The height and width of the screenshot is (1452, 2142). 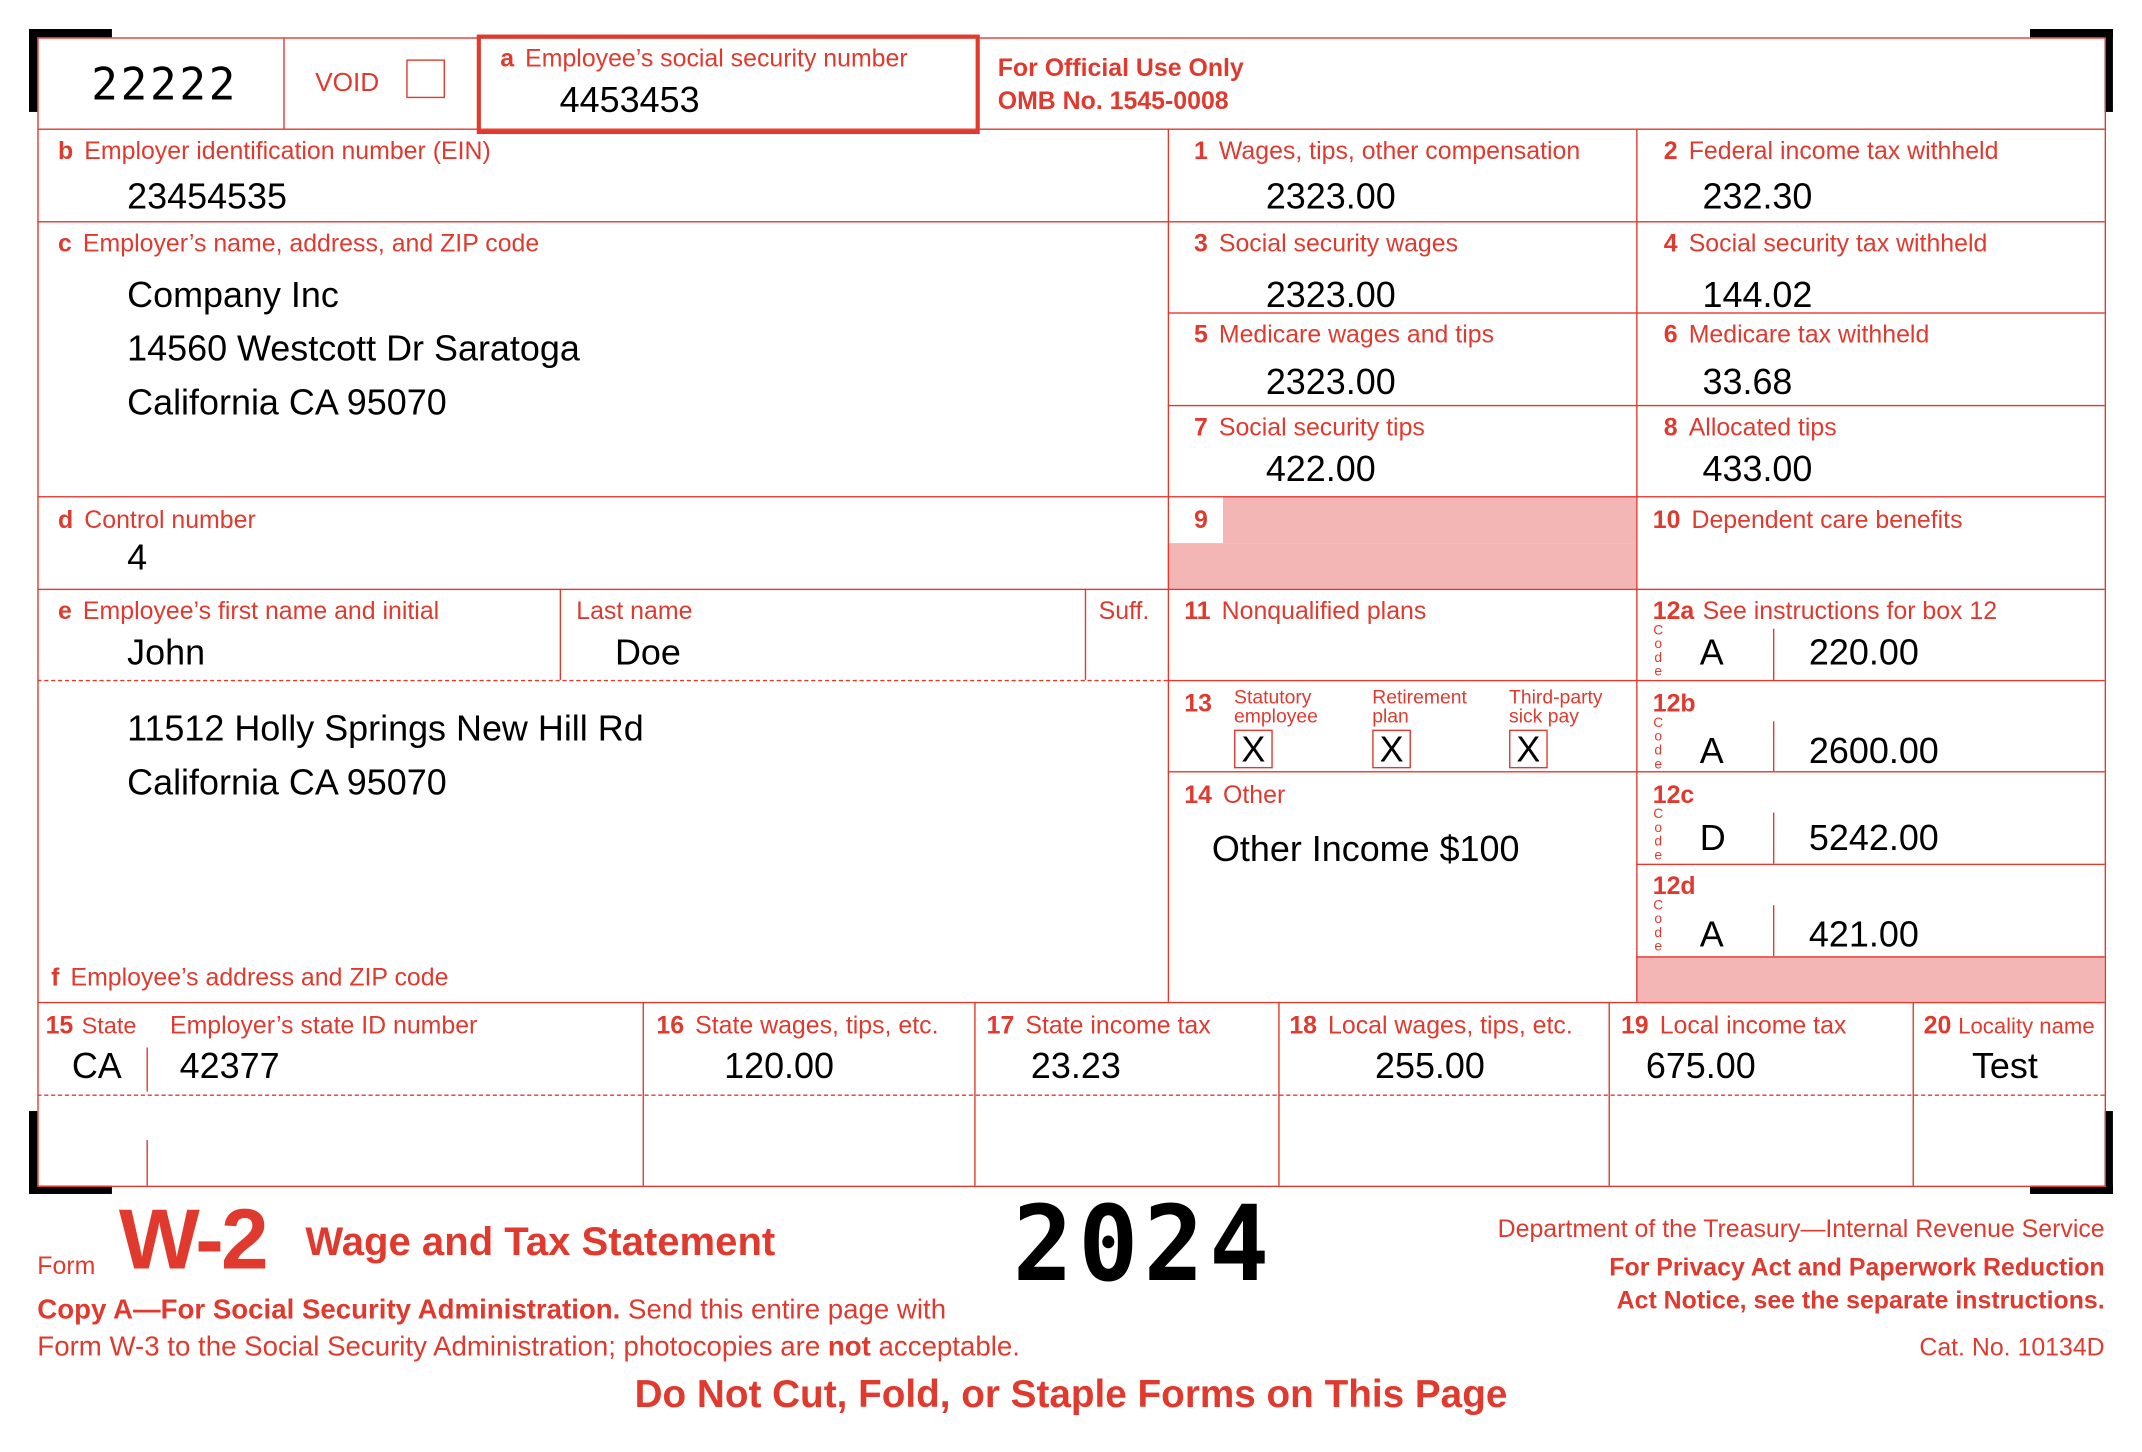 What do you see at coordinates (817, 1025) in the screenshot?
I see `state-wages-label: State wages, tips, etc.` at bounding box center [817, 1025].